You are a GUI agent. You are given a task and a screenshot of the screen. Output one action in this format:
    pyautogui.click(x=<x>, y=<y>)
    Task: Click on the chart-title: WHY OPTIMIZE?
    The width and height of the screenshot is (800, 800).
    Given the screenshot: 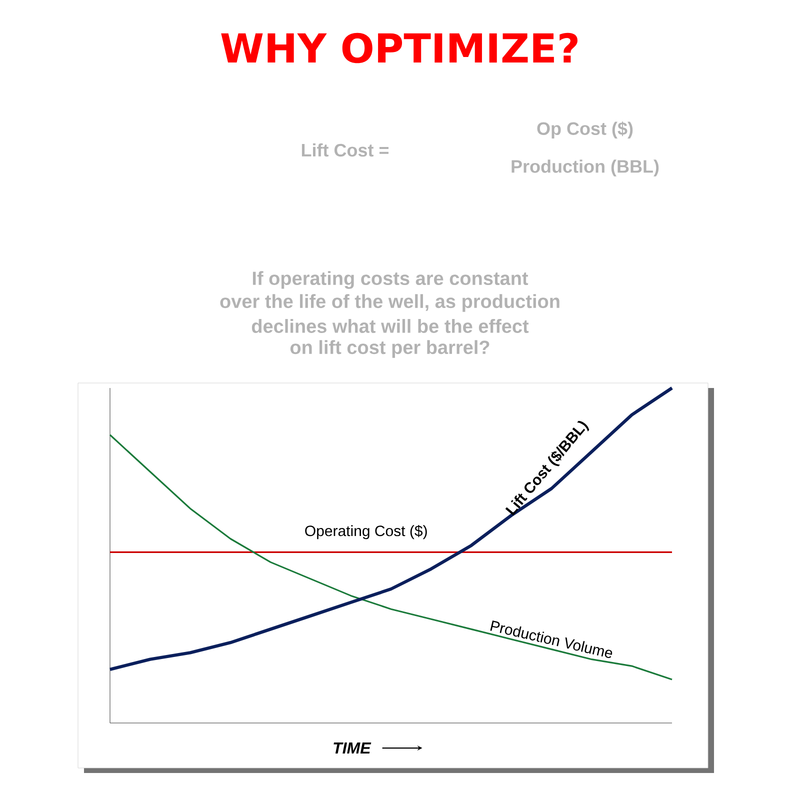 What is the action you would take?
    pyautogui.click(x=399, y=48)
    